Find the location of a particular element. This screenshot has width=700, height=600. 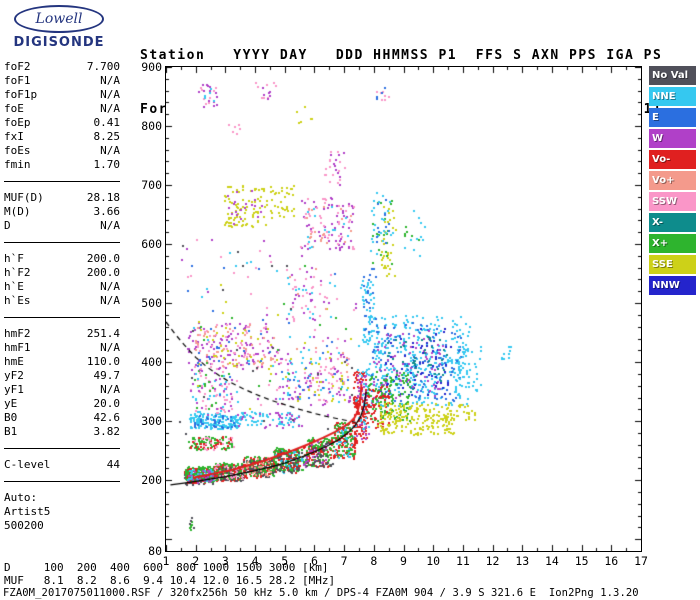

param-row: foF1 N/A is located at coordinates (62, 81).